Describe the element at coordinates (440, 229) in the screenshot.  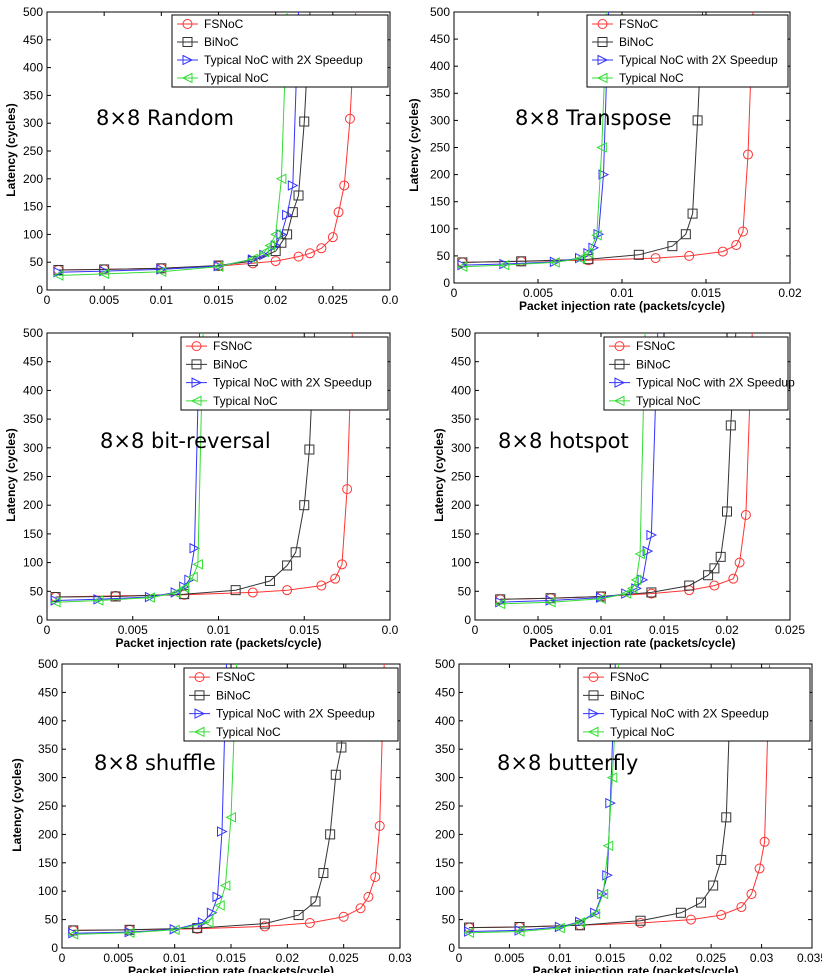
I see `y-tick-label: 100` at that location.